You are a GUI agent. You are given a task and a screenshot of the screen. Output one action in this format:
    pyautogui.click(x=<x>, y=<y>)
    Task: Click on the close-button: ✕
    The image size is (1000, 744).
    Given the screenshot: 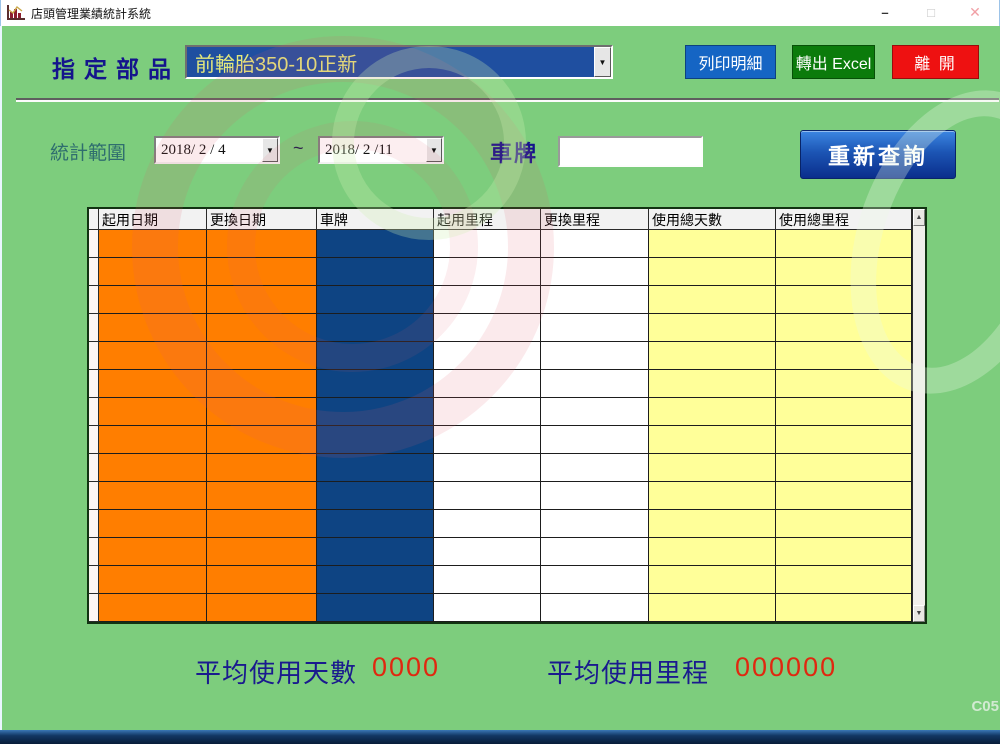 What is the action you would take?
    pyautogui.click(x=975, y=12)
    